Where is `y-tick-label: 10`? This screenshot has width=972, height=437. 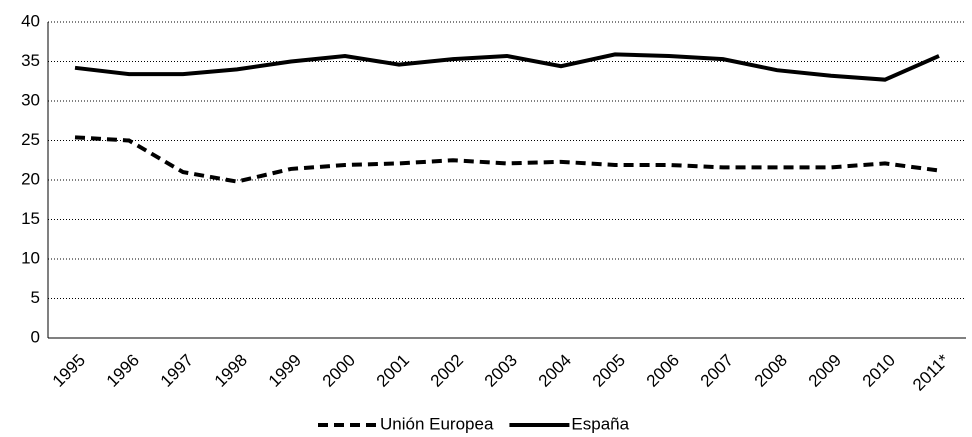 y-tick-label: 10 is located at coordinates (30, 257).